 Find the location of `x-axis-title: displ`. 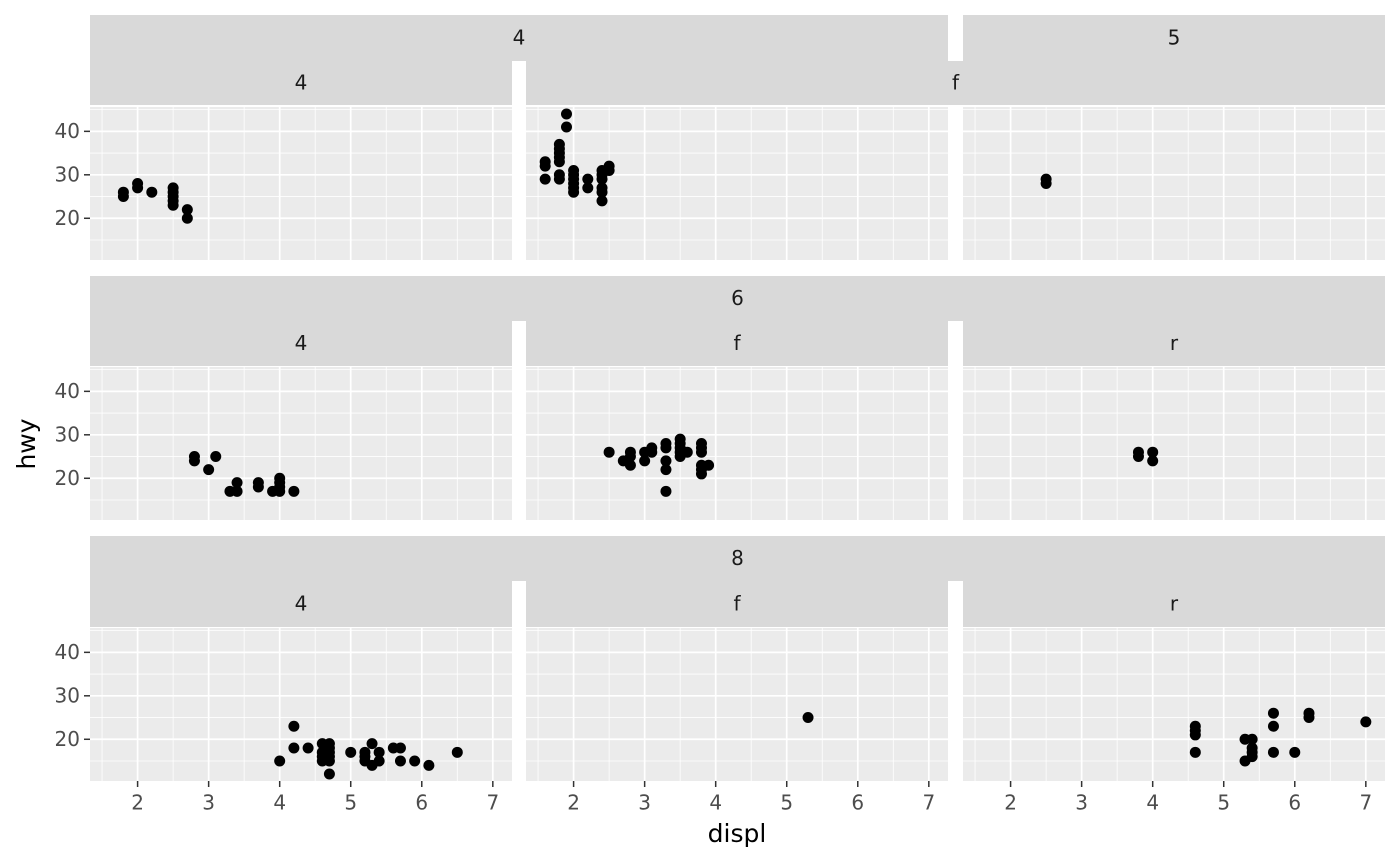

x-axis-title: displ is located at coordinates (737, 833).